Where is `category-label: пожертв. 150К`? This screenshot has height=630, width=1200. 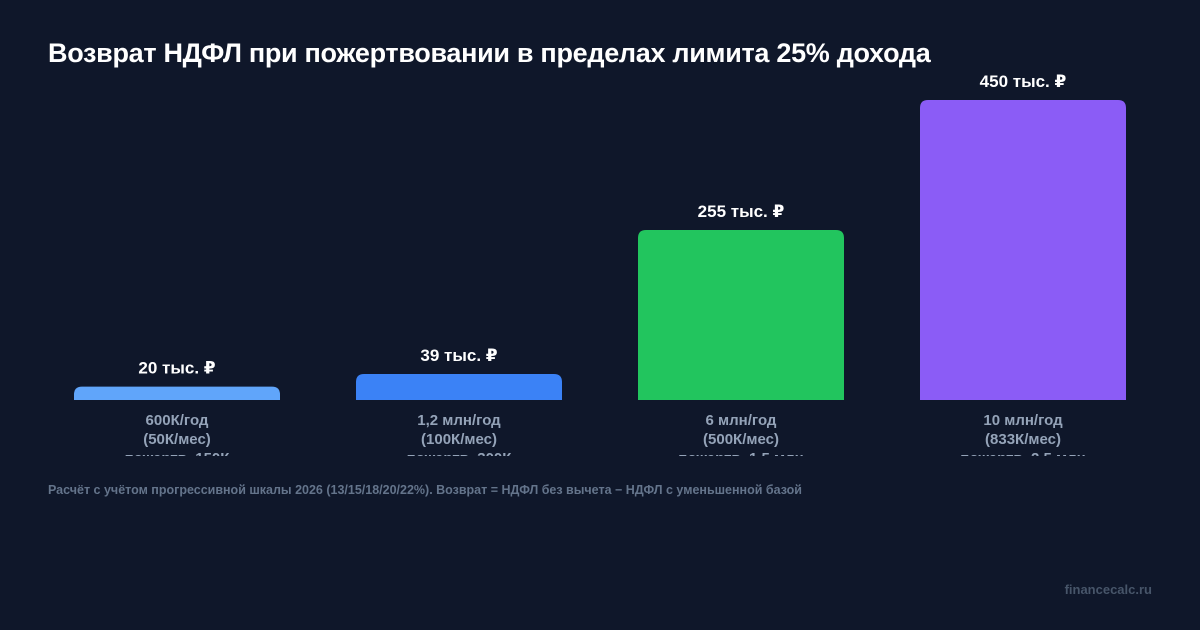 category-label: пожертв. 150К is located at coordinates (178, 458).